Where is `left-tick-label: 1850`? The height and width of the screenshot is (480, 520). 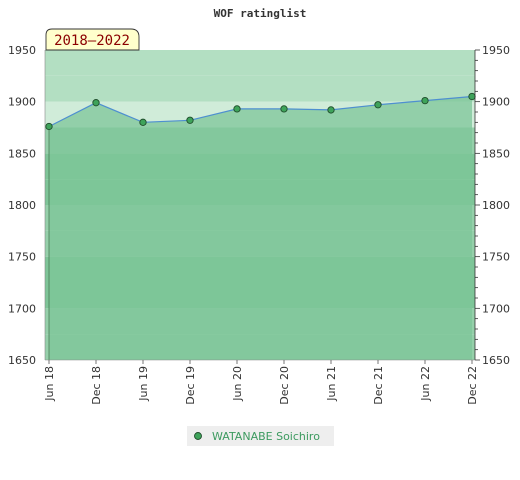 left-tick-label: 1850 is located at coordinates (22, 153).